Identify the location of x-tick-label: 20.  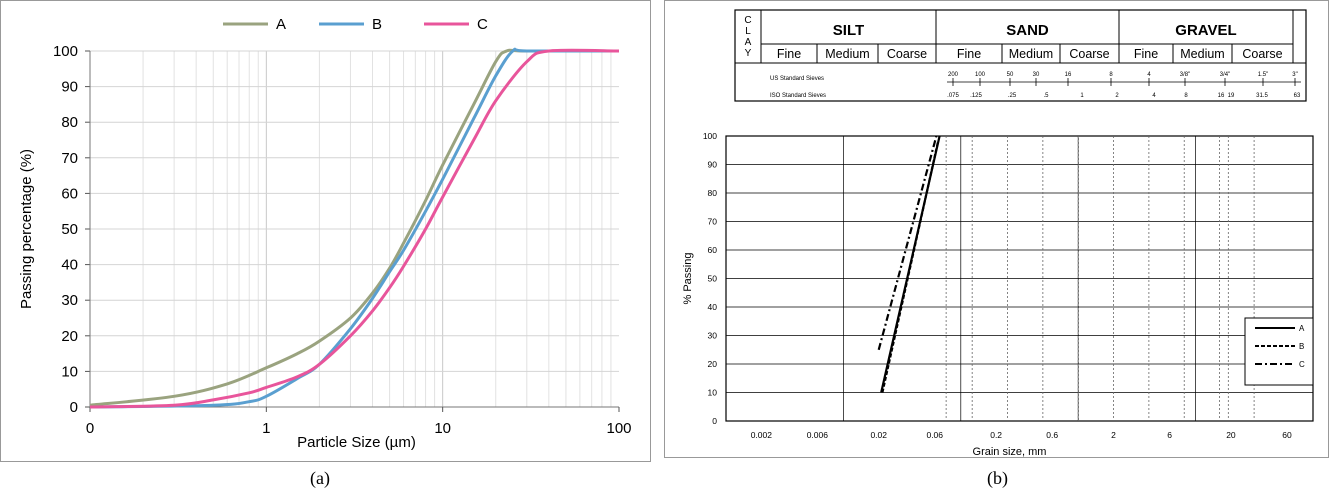
(1231, 435).